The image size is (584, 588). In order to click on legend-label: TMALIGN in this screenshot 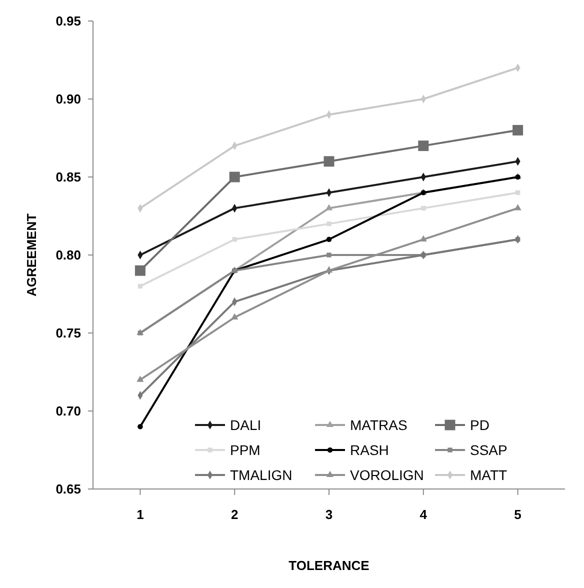, I will do `click(261, 474)`.